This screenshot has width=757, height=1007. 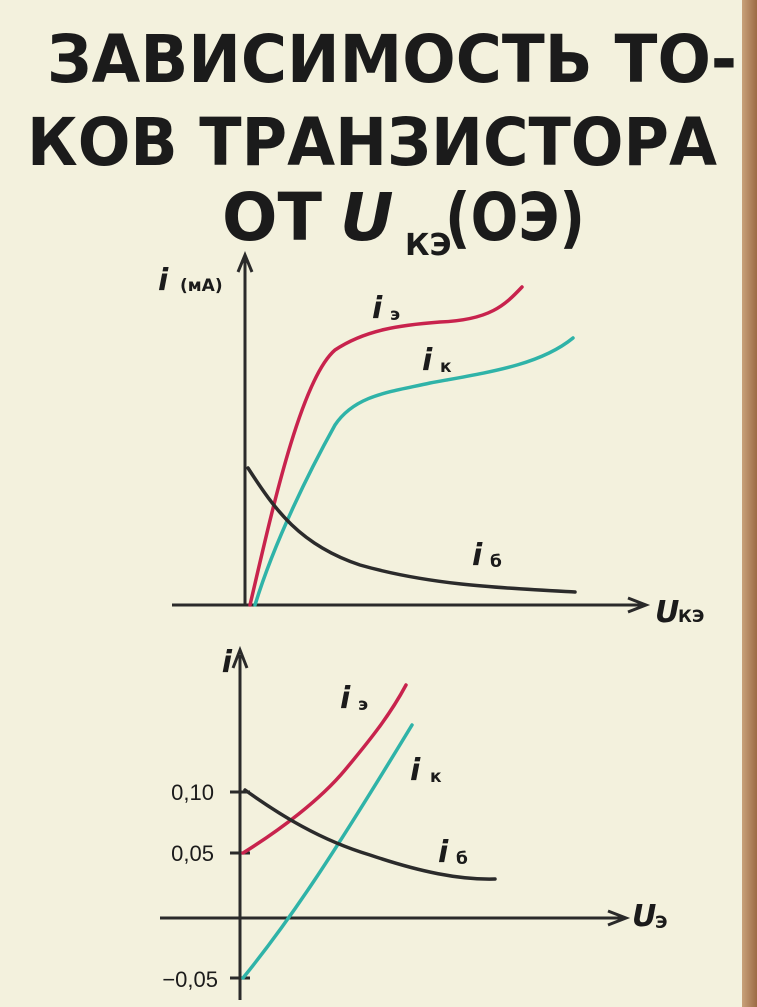 I want to click on tick-label: 0,10, so click(x=192, y=792).